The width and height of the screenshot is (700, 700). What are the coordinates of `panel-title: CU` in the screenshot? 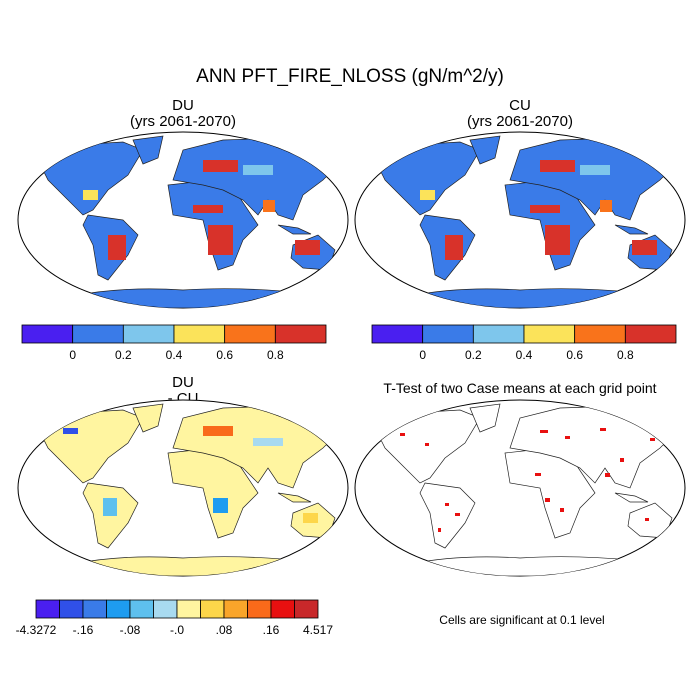 It's located at (520, 105).